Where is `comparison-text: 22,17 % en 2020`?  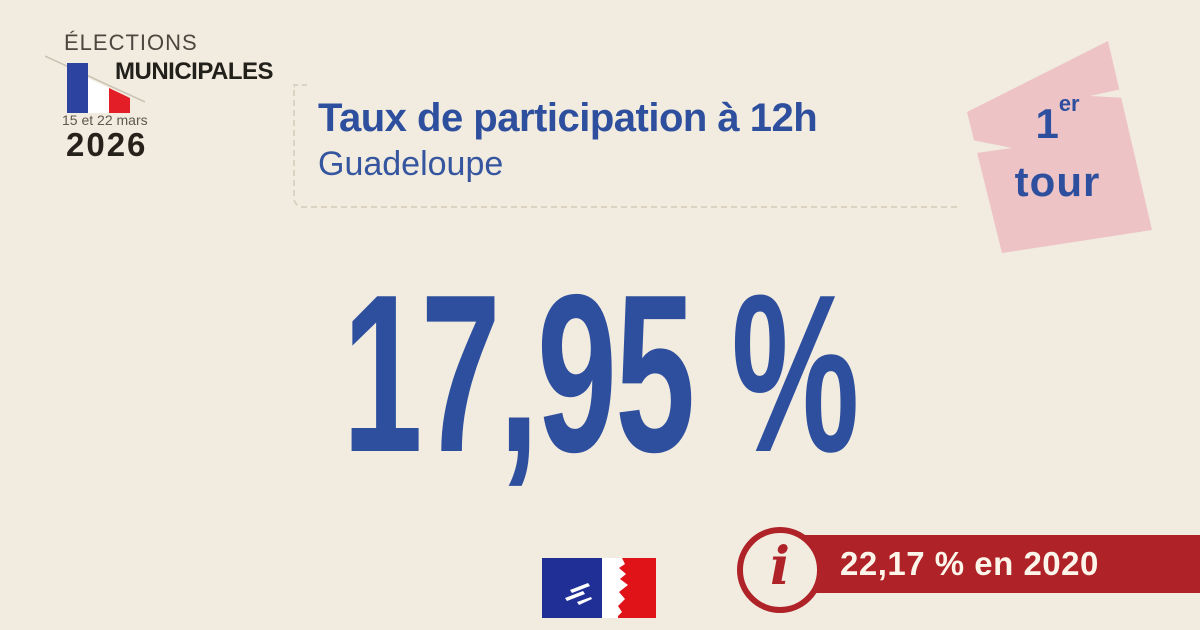
comparison-text: 22,17 % en 2020 is located at coordinates (969, 563).